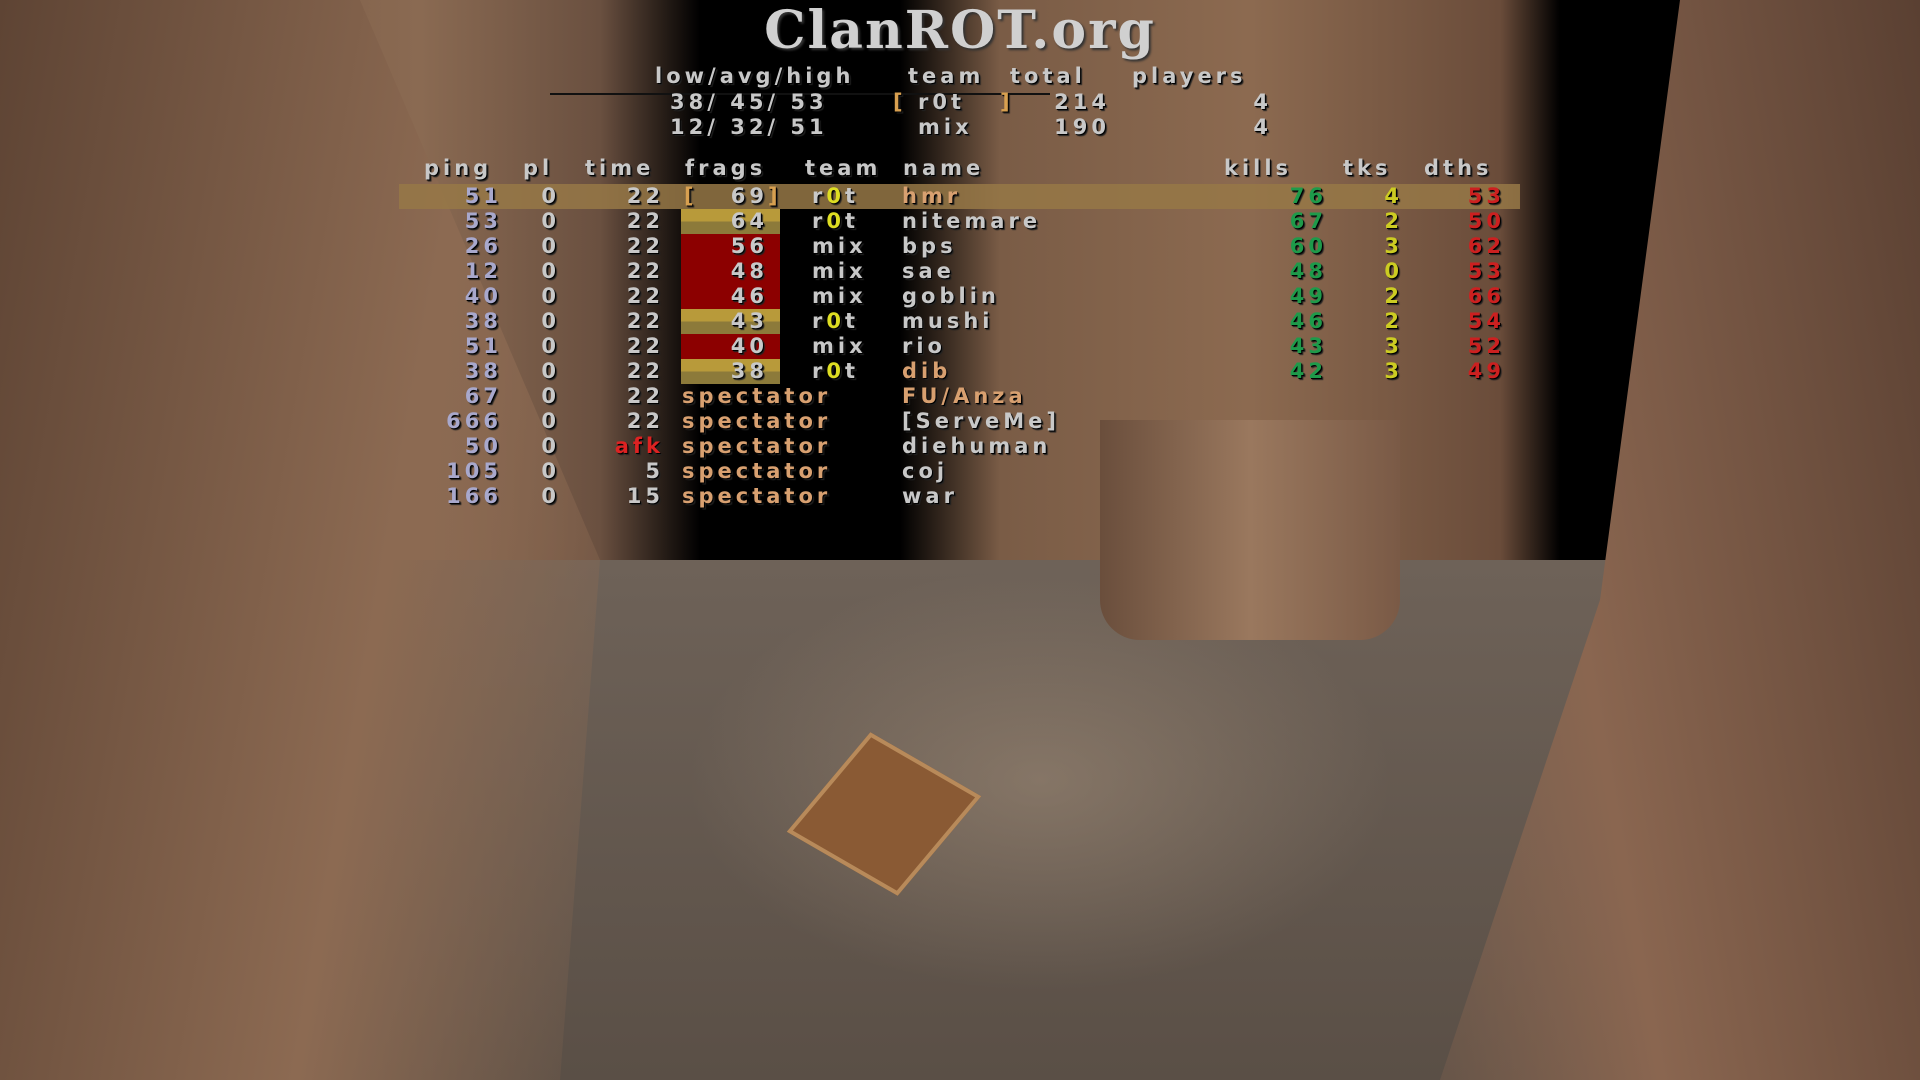 Image resolution: width=1920 pixels, height=1080 pixels. Describe the element at coordinates (946, 76) in the screenshot. I see `summary-header-team: team` at that location.